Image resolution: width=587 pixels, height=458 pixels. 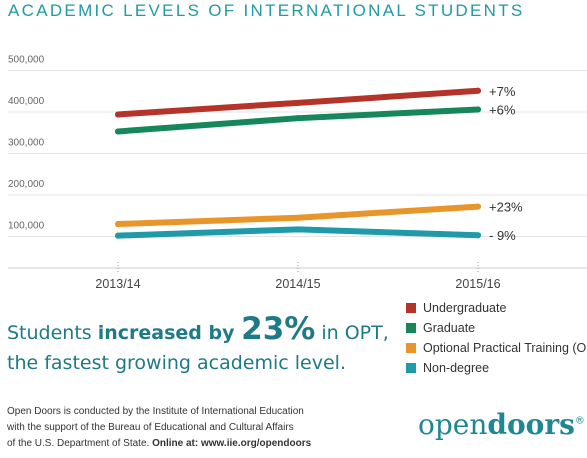 I want to click on callout-line-1: Students increased by 23% in OPT,, so click(x=202, y=331).